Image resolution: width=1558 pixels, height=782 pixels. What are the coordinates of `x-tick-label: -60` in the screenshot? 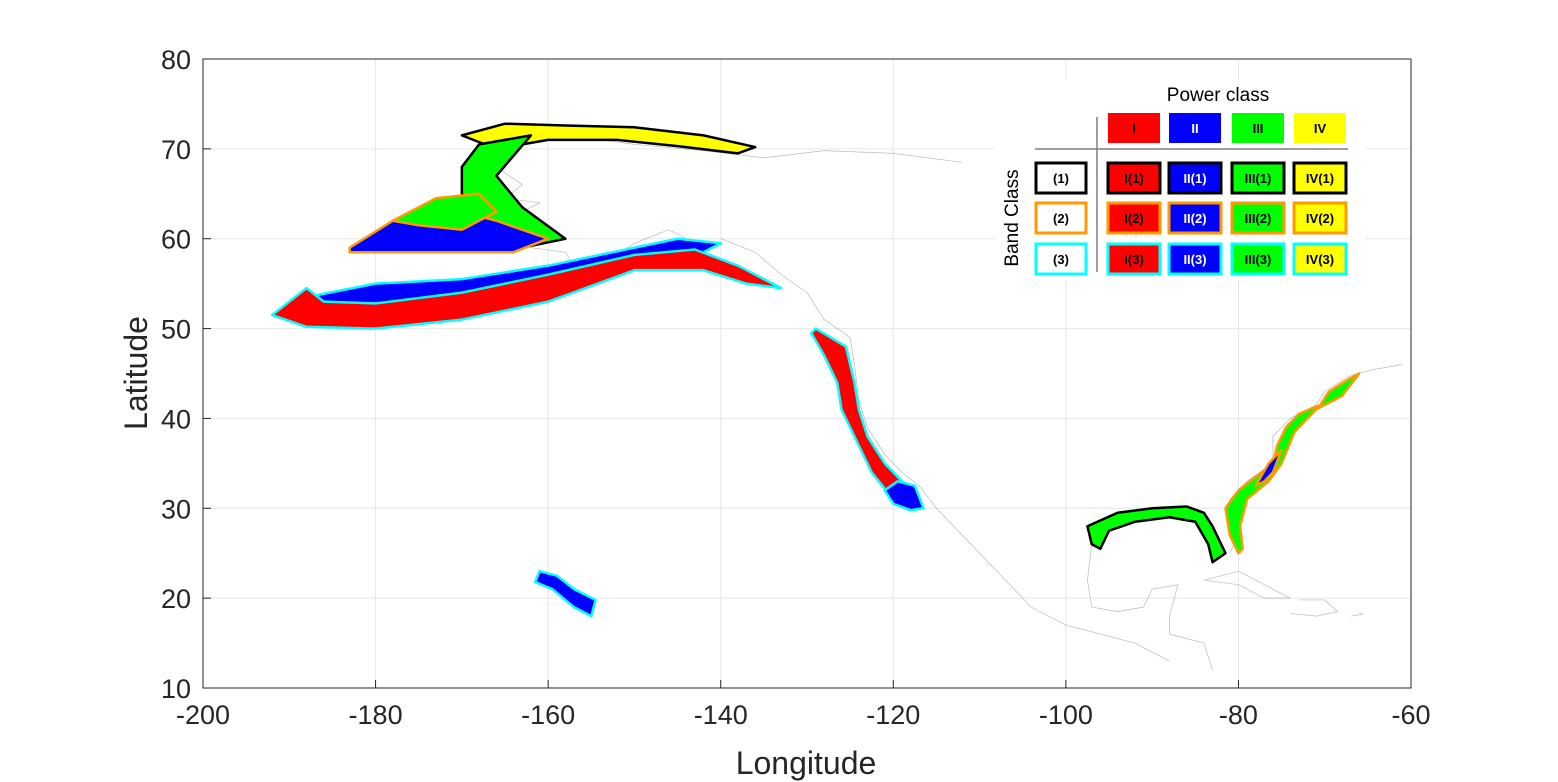 It's located at (1410, 715).